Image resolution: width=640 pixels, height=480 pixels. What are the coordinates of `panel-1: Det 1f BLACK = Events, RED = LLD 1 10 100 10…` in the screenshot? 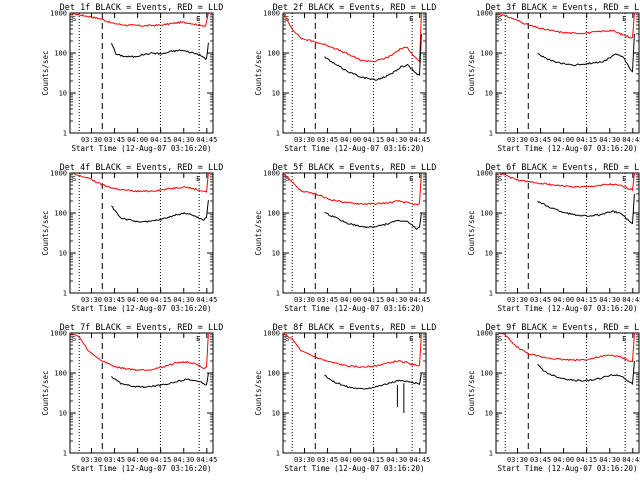 It's located at (132, 78).